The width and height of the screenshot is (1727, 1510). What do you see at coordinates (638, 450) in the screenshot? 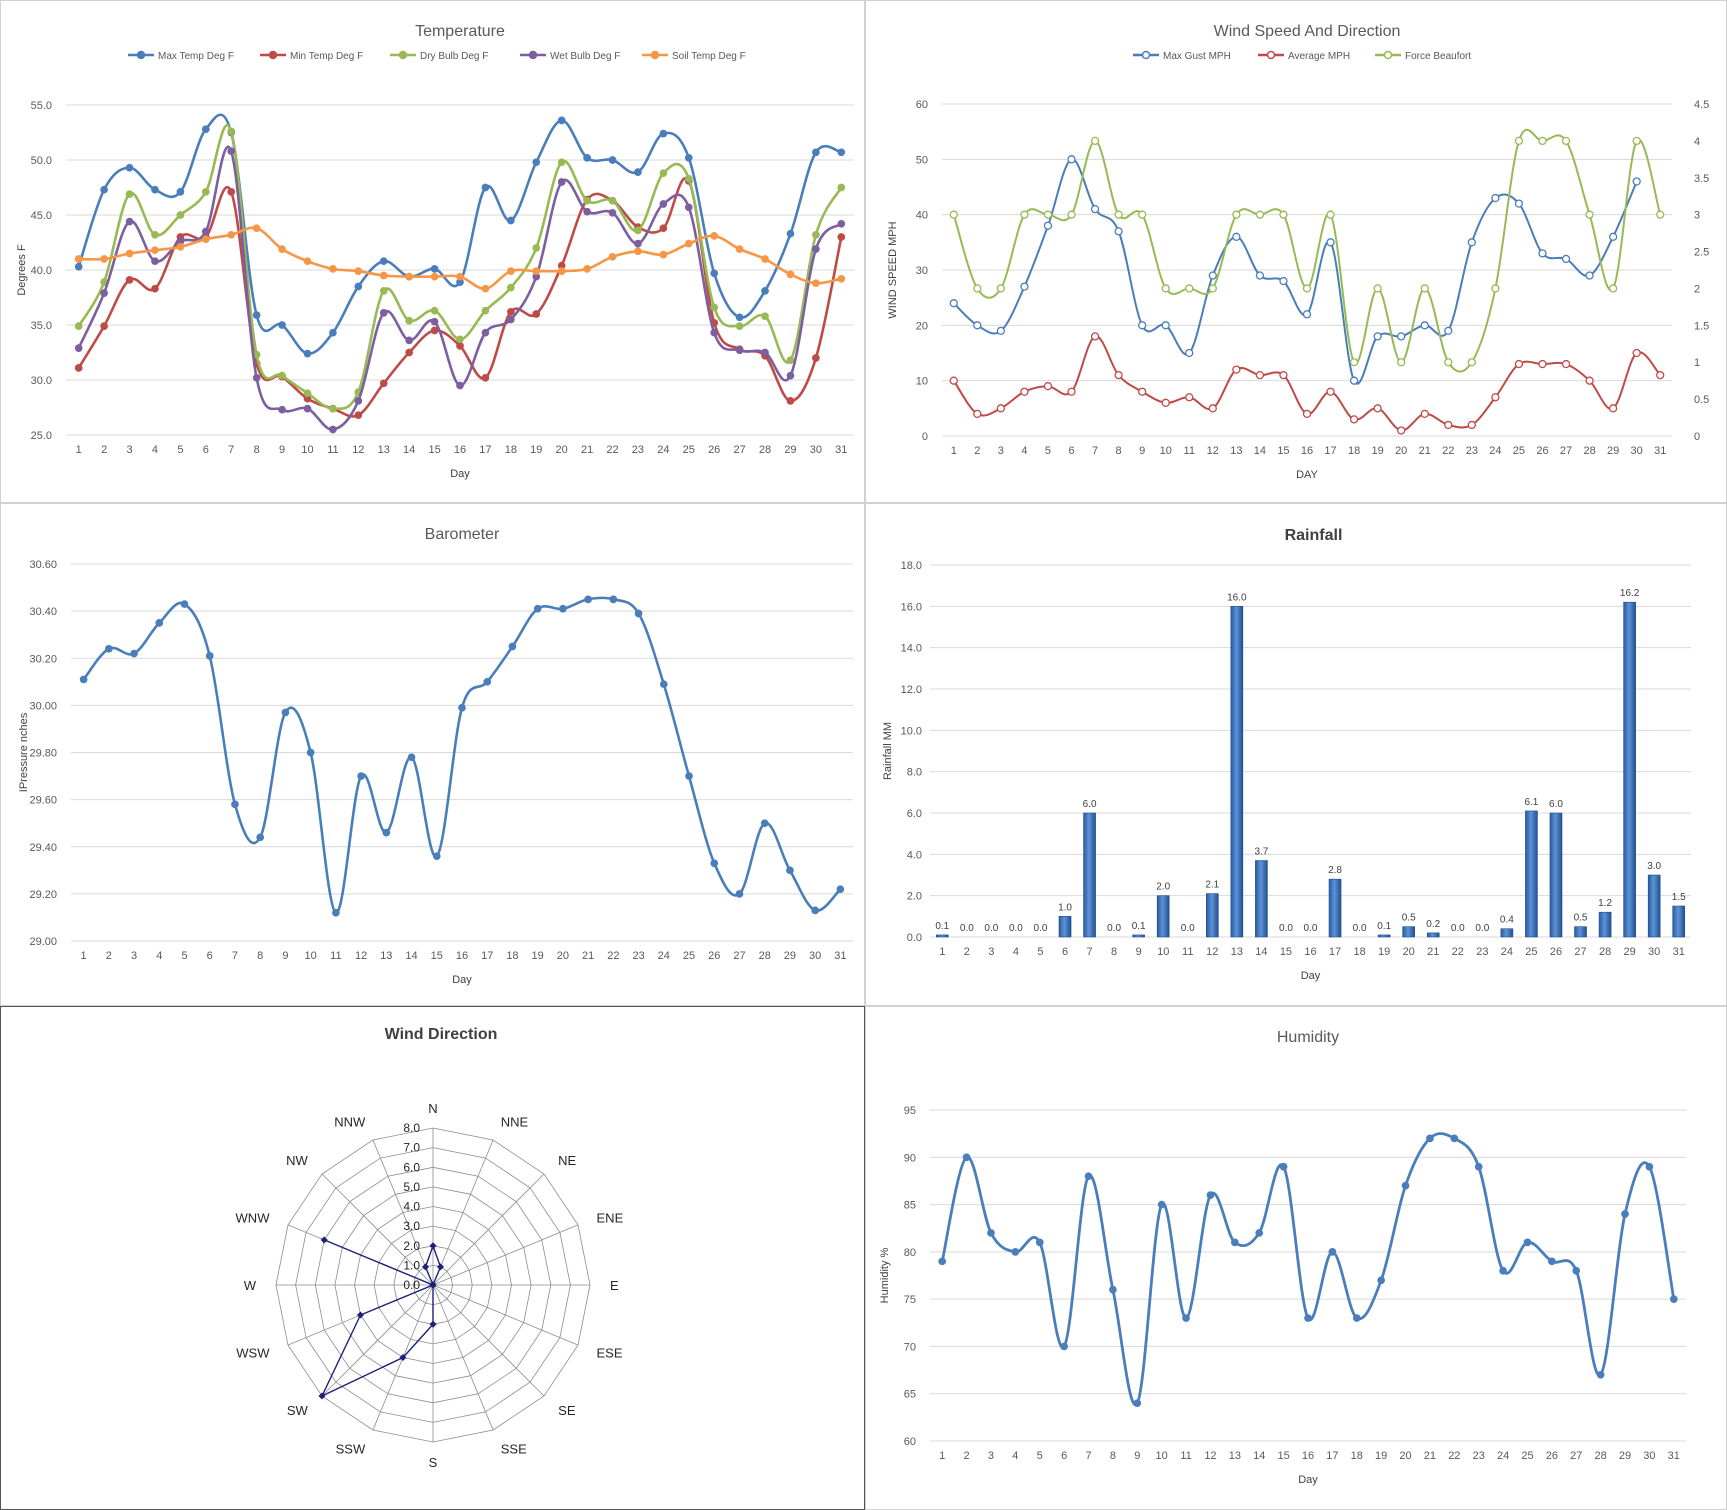
I see `x-tick-label: 23` at bounding box center [638, 450].